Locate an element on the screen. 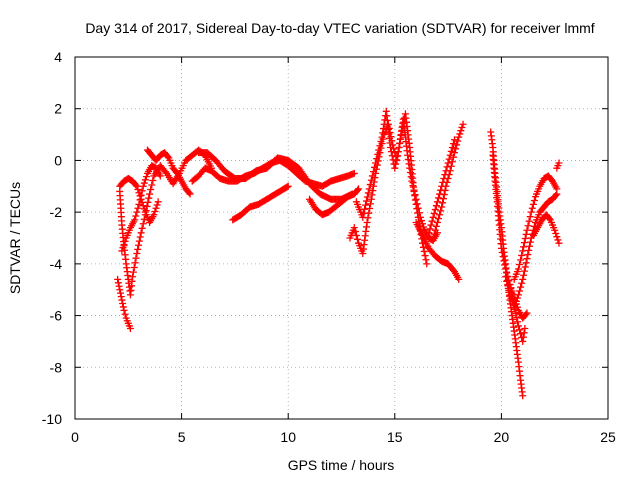 This screenshot has width=640, height=480. x-tick-label: 15 is located at coordinates (395, 437).